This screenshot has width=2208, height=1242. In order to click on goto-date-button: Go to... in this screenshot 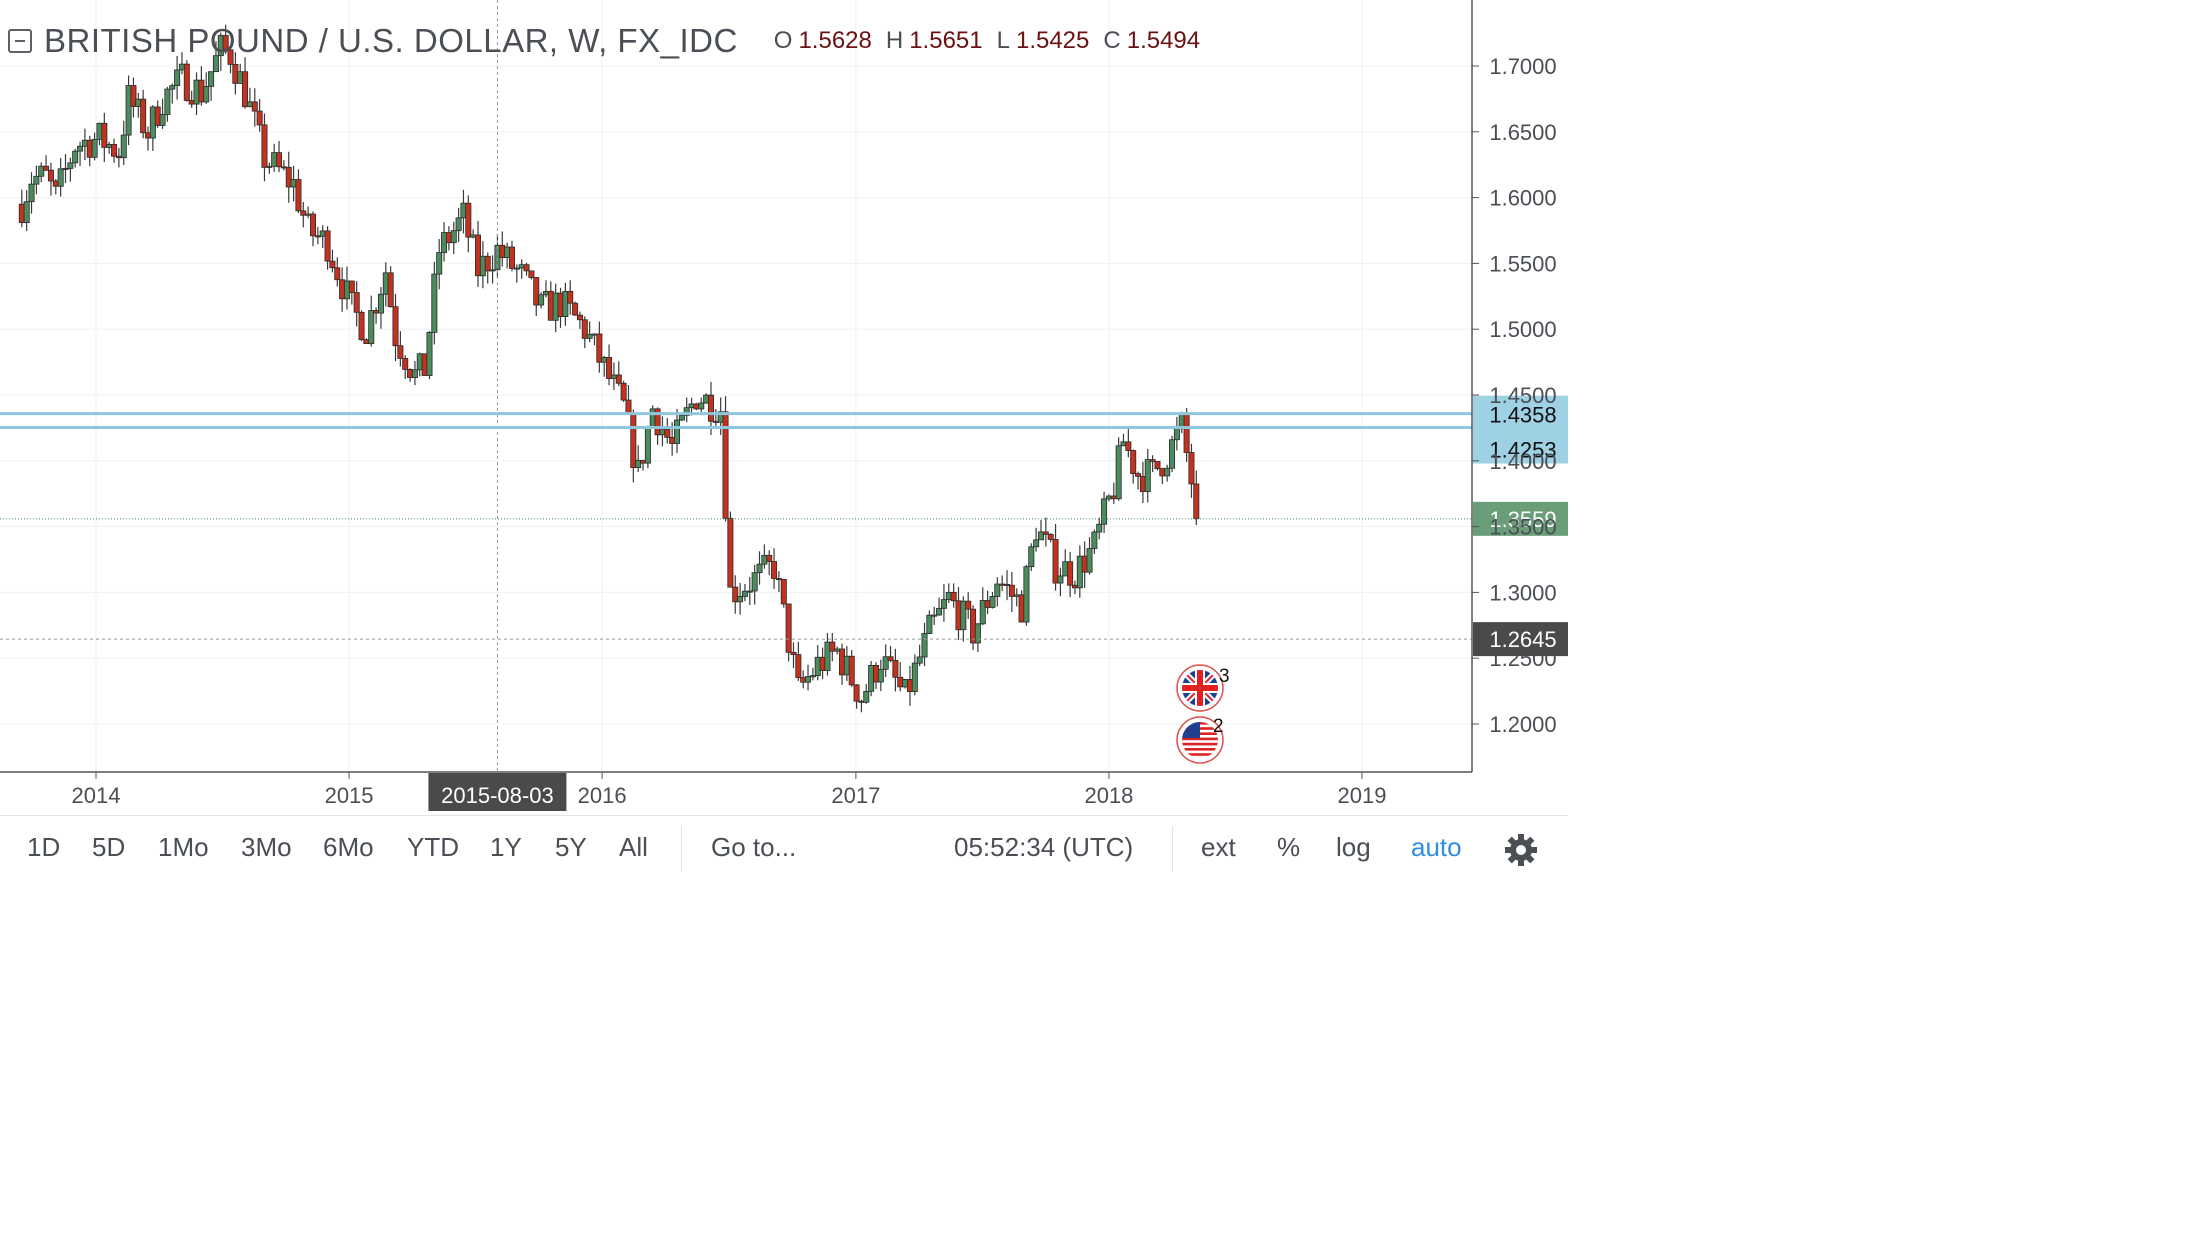, I will do `click(754, 847)`.